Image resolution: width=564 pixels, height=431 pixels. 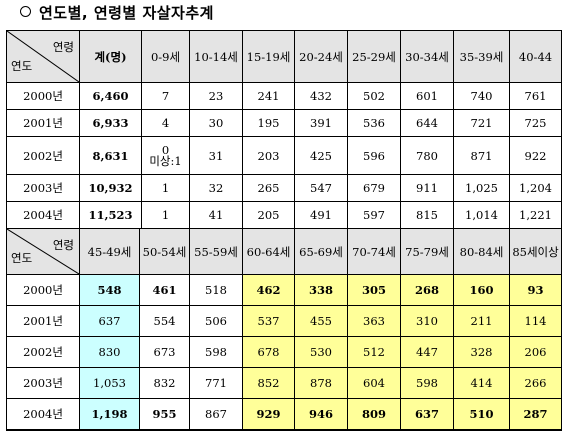 I want to click on table-cell: 206, so click(x=535, y=352).